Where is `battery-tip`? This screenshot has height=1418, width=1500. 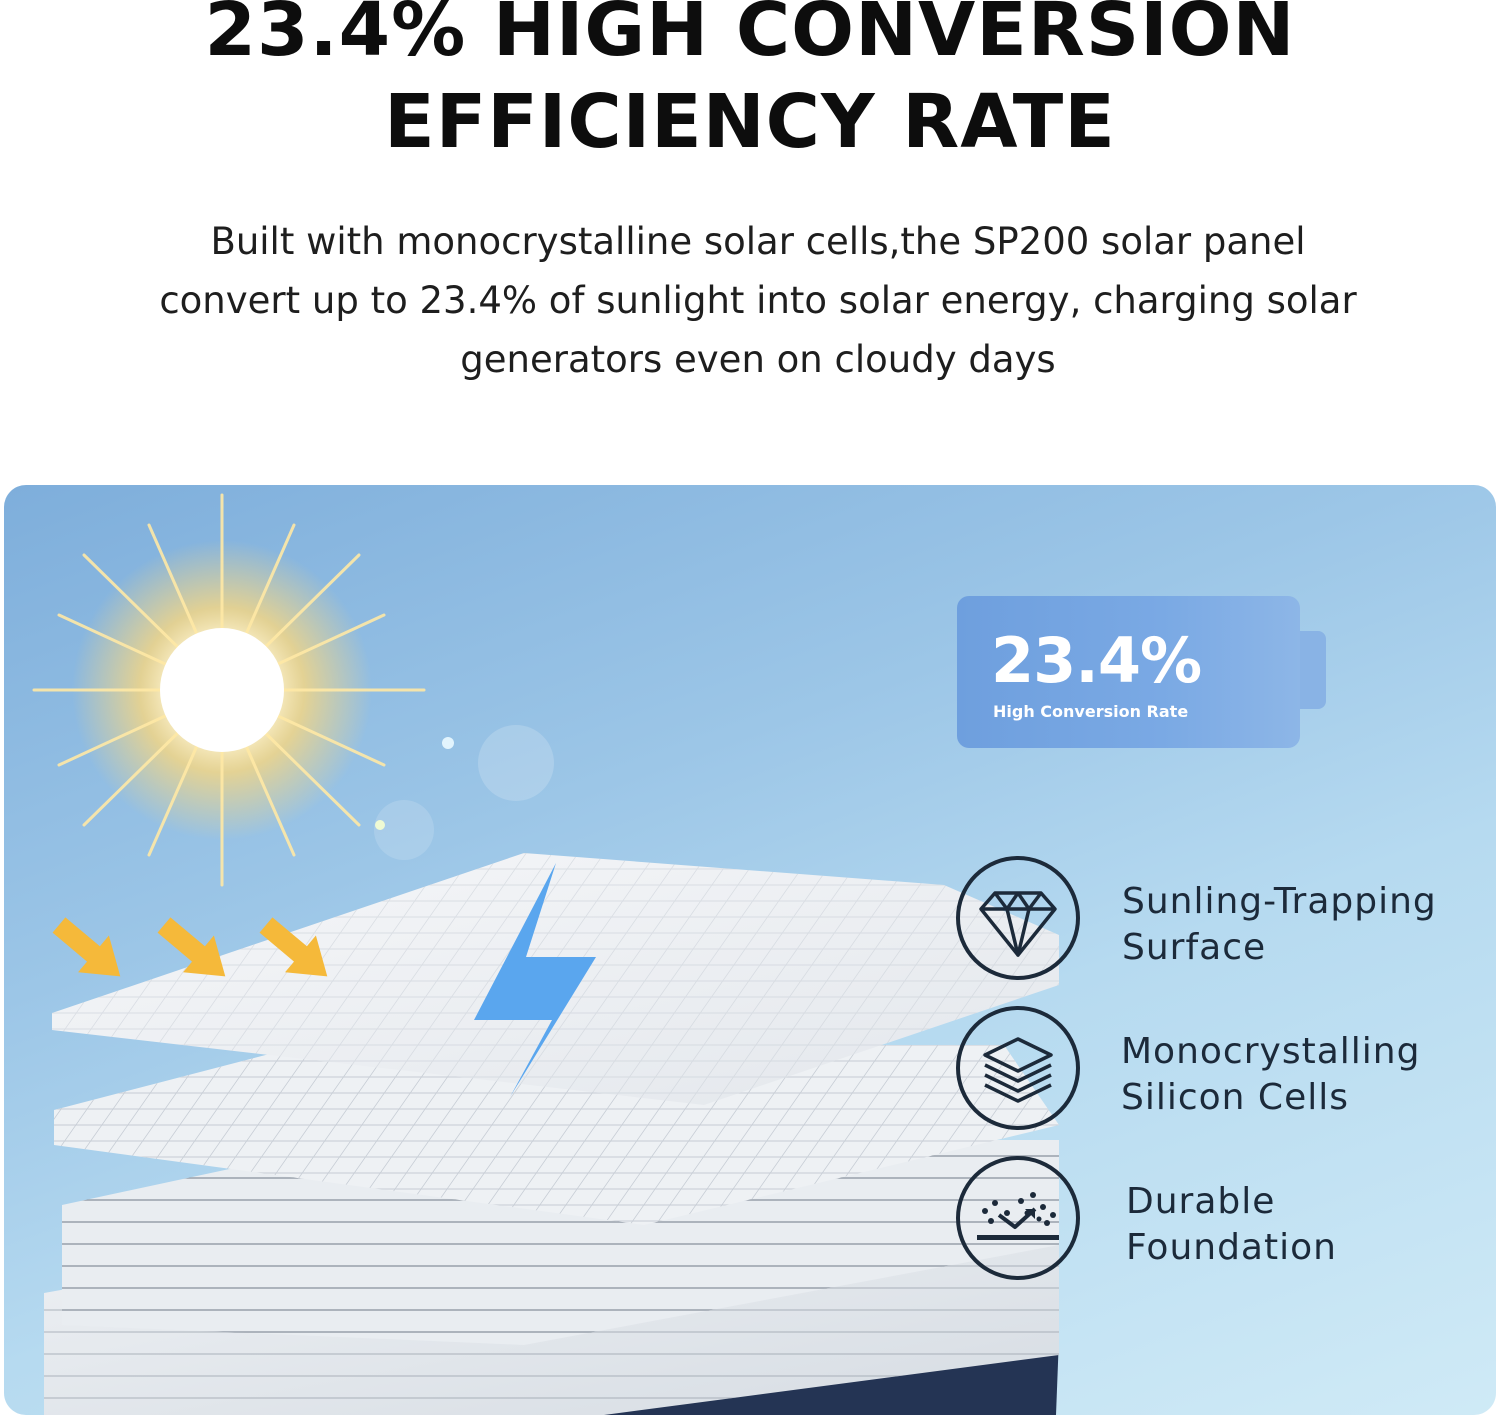
battery-tip is located at coordinates (1313, 670).